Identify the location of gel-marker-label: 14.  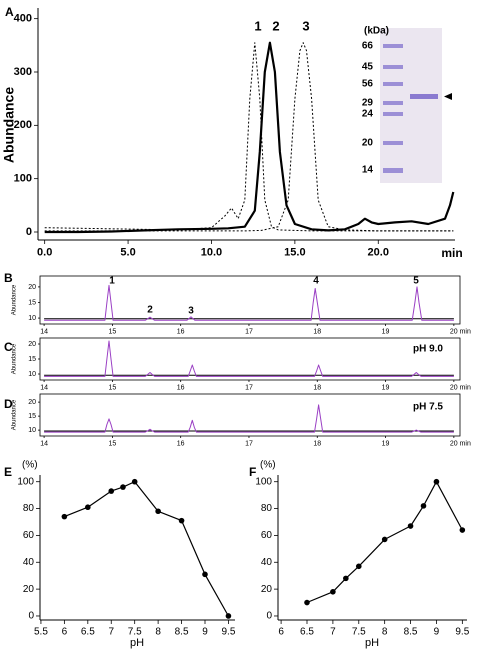
(368, 170).